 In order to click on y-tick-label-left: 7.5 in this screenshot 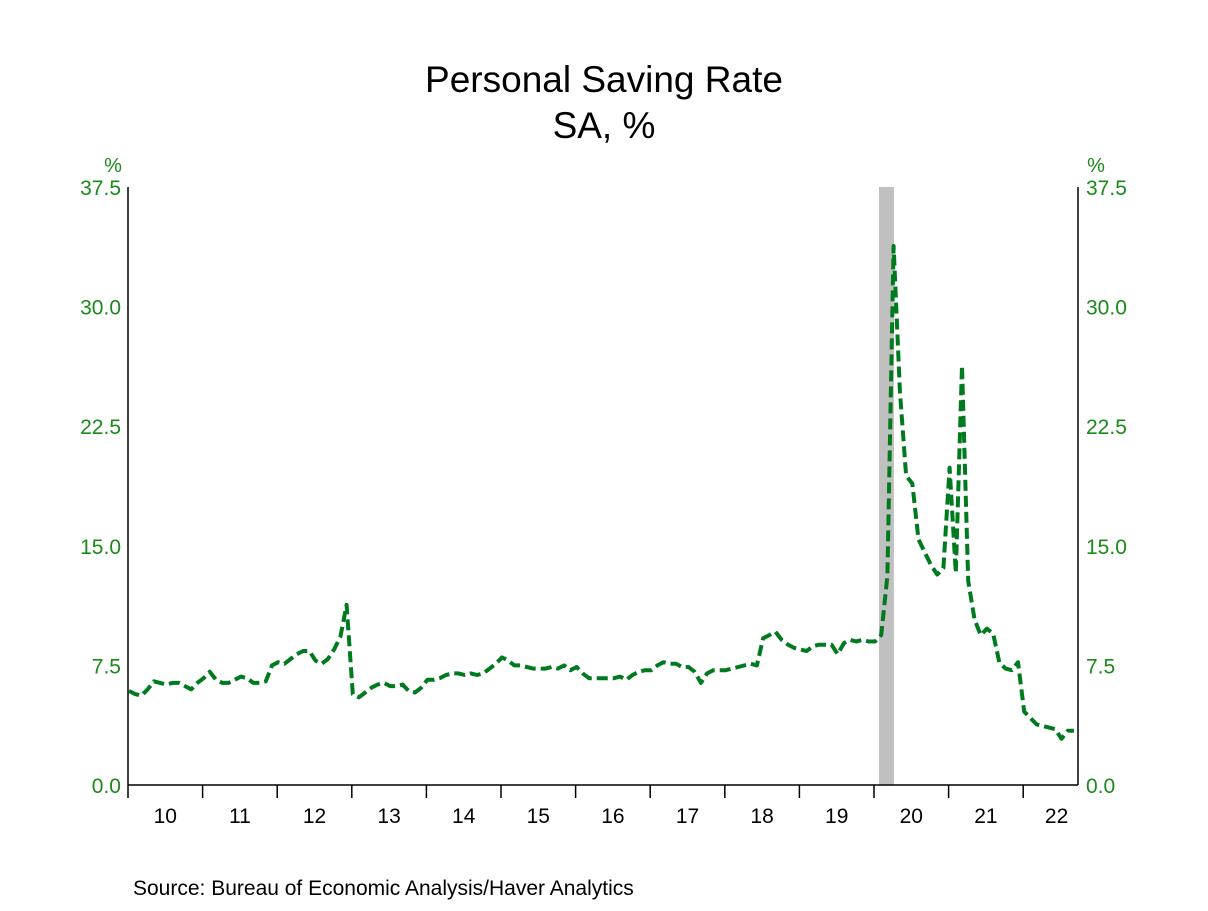, I will do `click(106, 666)`.